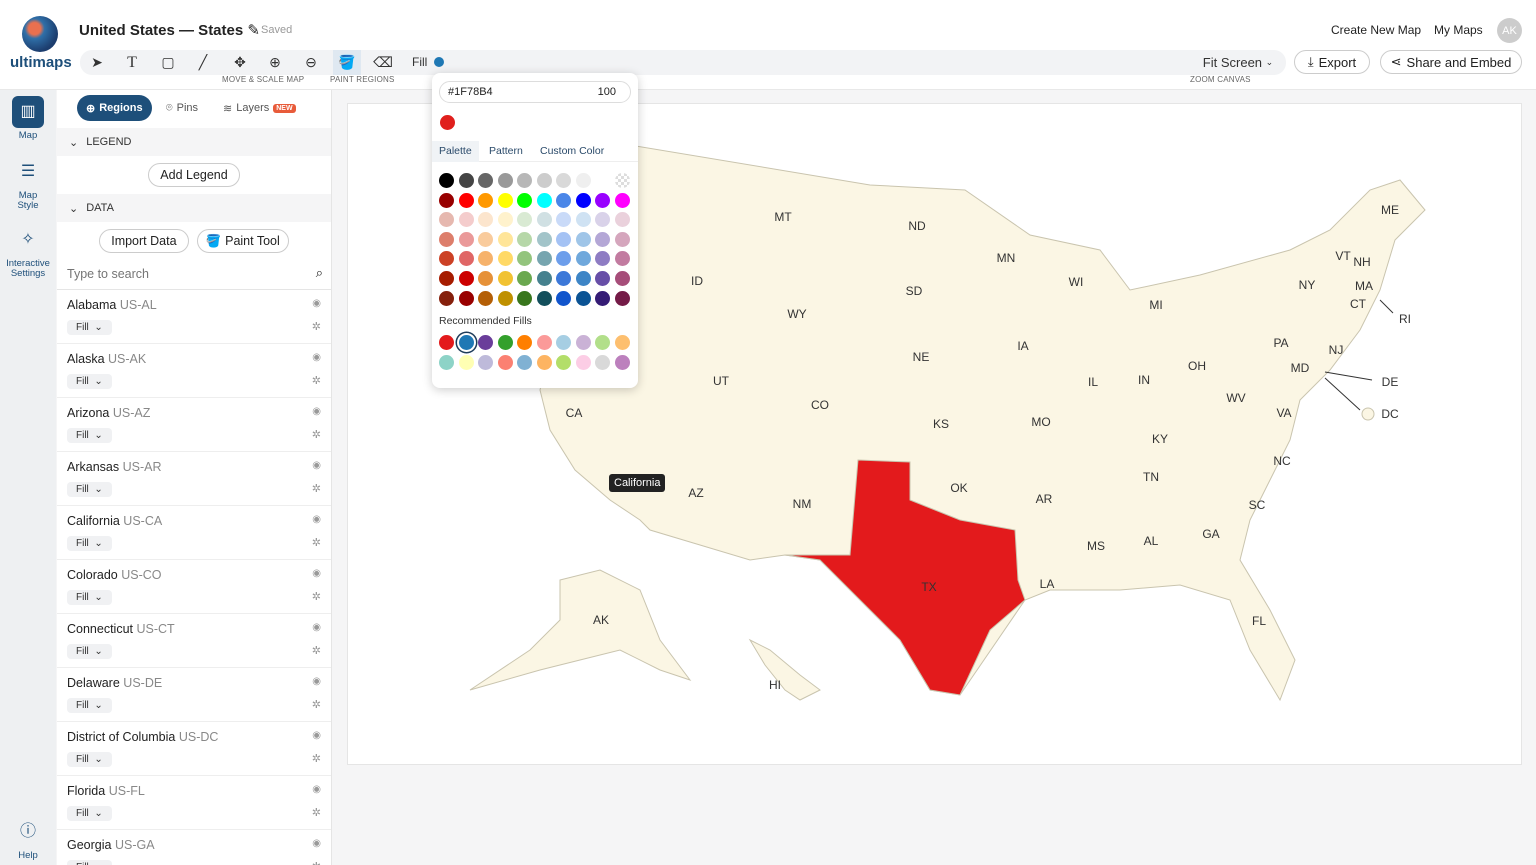  Describe the element at coordinates (194, 425) in the screenshot. I see `region-row: Arizona US-AZ Fill ⌄ ◉ ✲` at that location.